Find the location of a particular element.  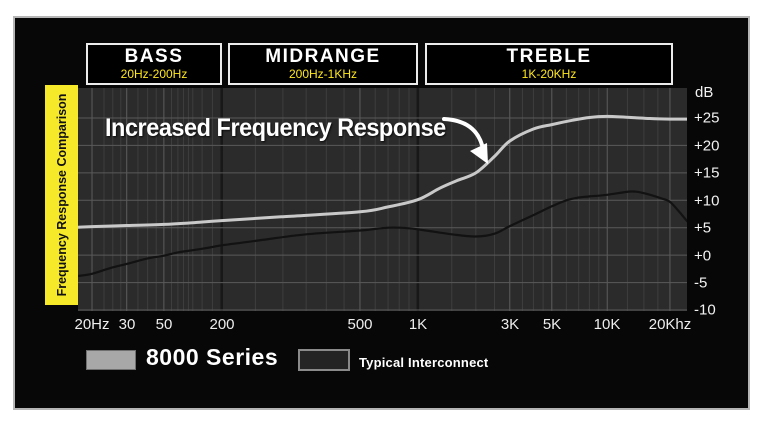

band-midrange-title: MIDRANGE is located at coordinates (323, 56).